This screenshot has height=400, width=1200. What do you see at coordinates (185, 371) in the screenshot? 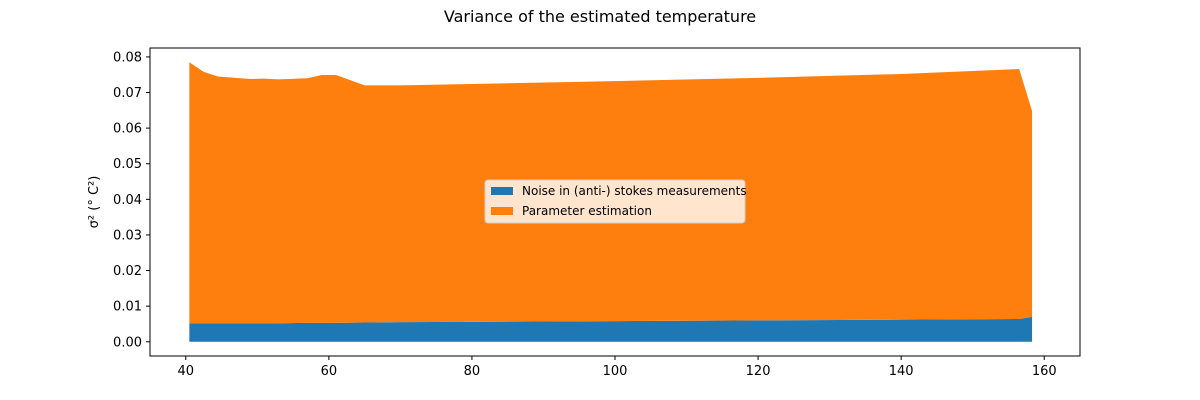
I see `x-tick-label: 40` at bounding box center [185, 371].